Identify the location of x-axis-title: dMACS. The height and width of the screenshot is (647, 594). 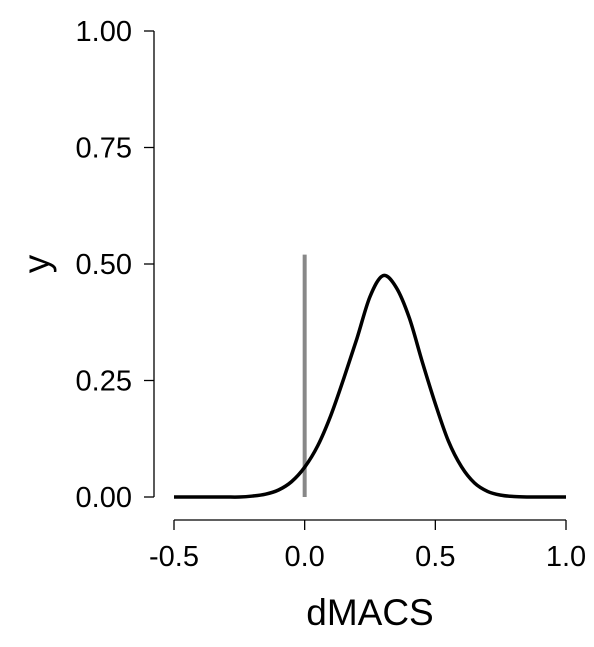
(369, 612).